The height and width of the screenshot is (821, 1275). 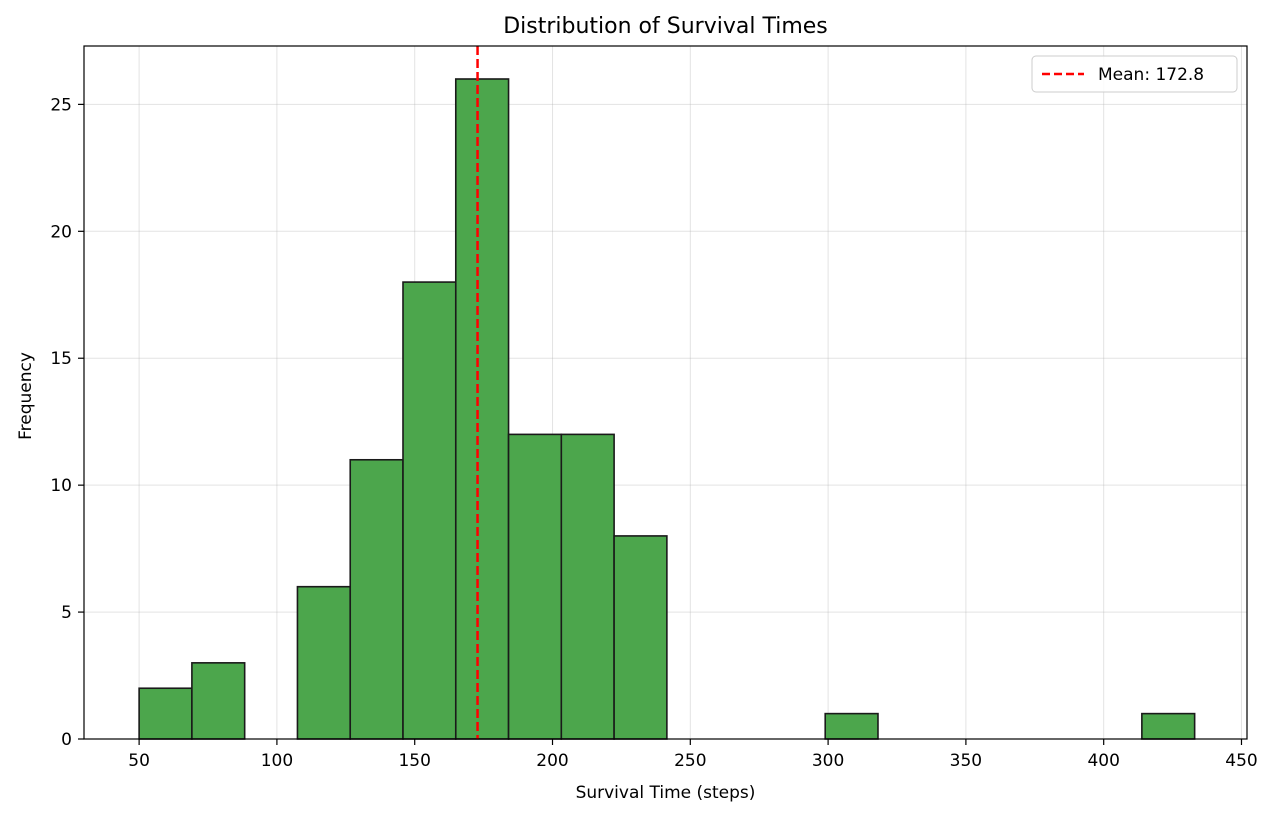 What do you see at coordinates (139, 761) in the screenshot?
I see `x-tick-label: 50` at bounding box center [139, 761].